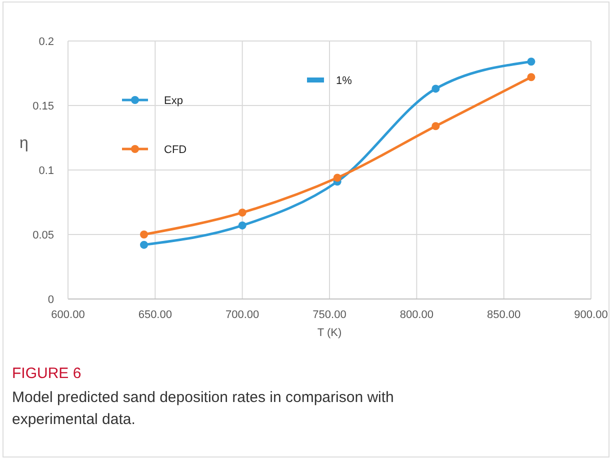  What do you see at coordinates (329, 333) in the screenshot?
I see `x-axis-title: T (K)` at bounding box center [329, 333].